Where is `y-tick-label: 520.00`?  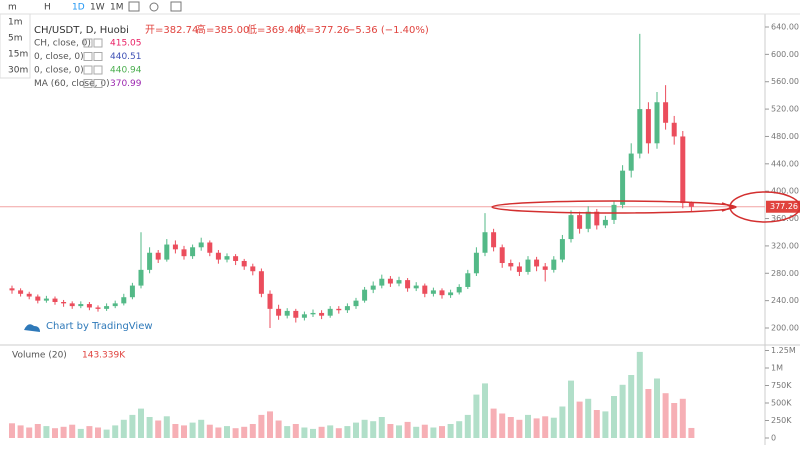
y-tick-label: 520.00 is located at coordinates (785, 109).